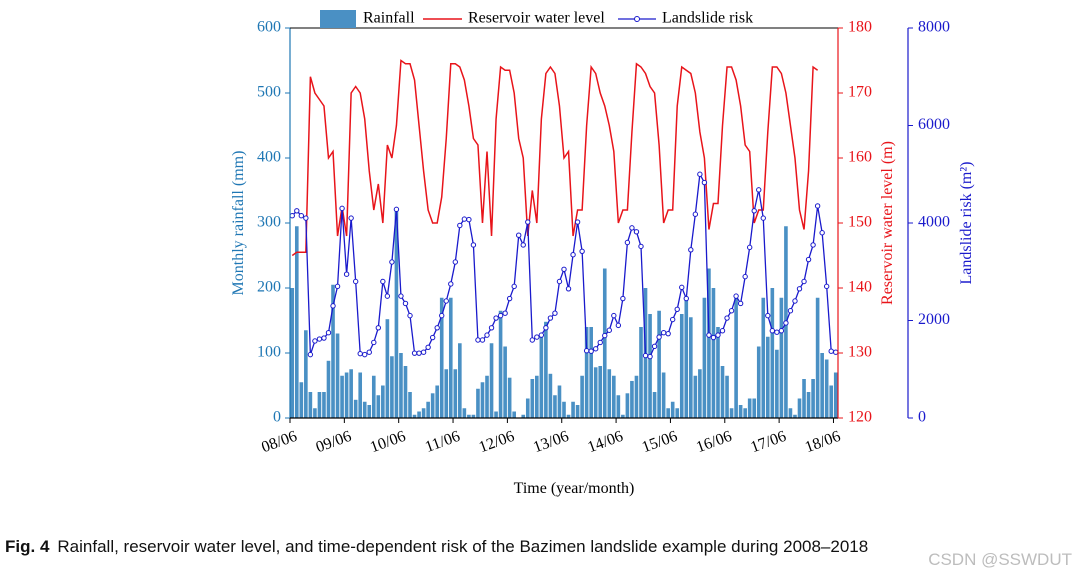  What do you see at coordinates (860, 92) in the screenshot?
I see `right-tick-label: 170` at bounding box center [860, 92].